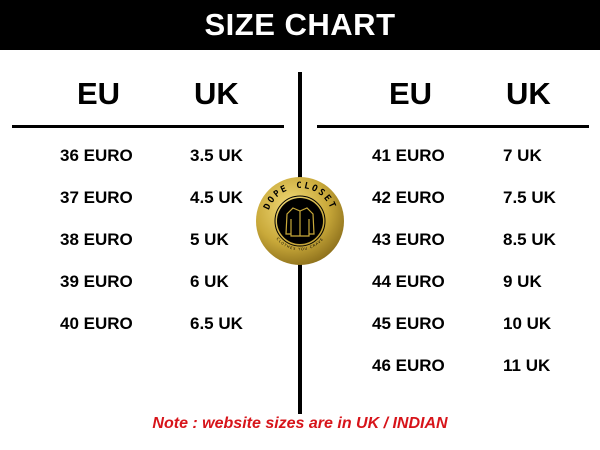  Describe the element at coordinates (522, 155) in the screenshot. I see `uk-size-cell: 7 UK` at that location.